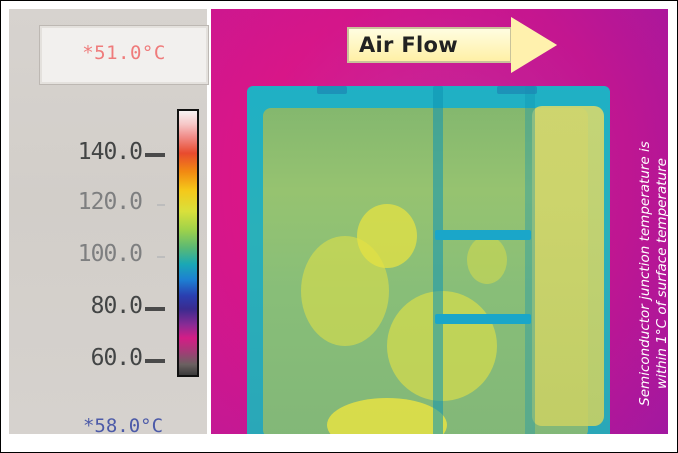  I want to click on tick-label-140: 140.0, so click(110, 152).